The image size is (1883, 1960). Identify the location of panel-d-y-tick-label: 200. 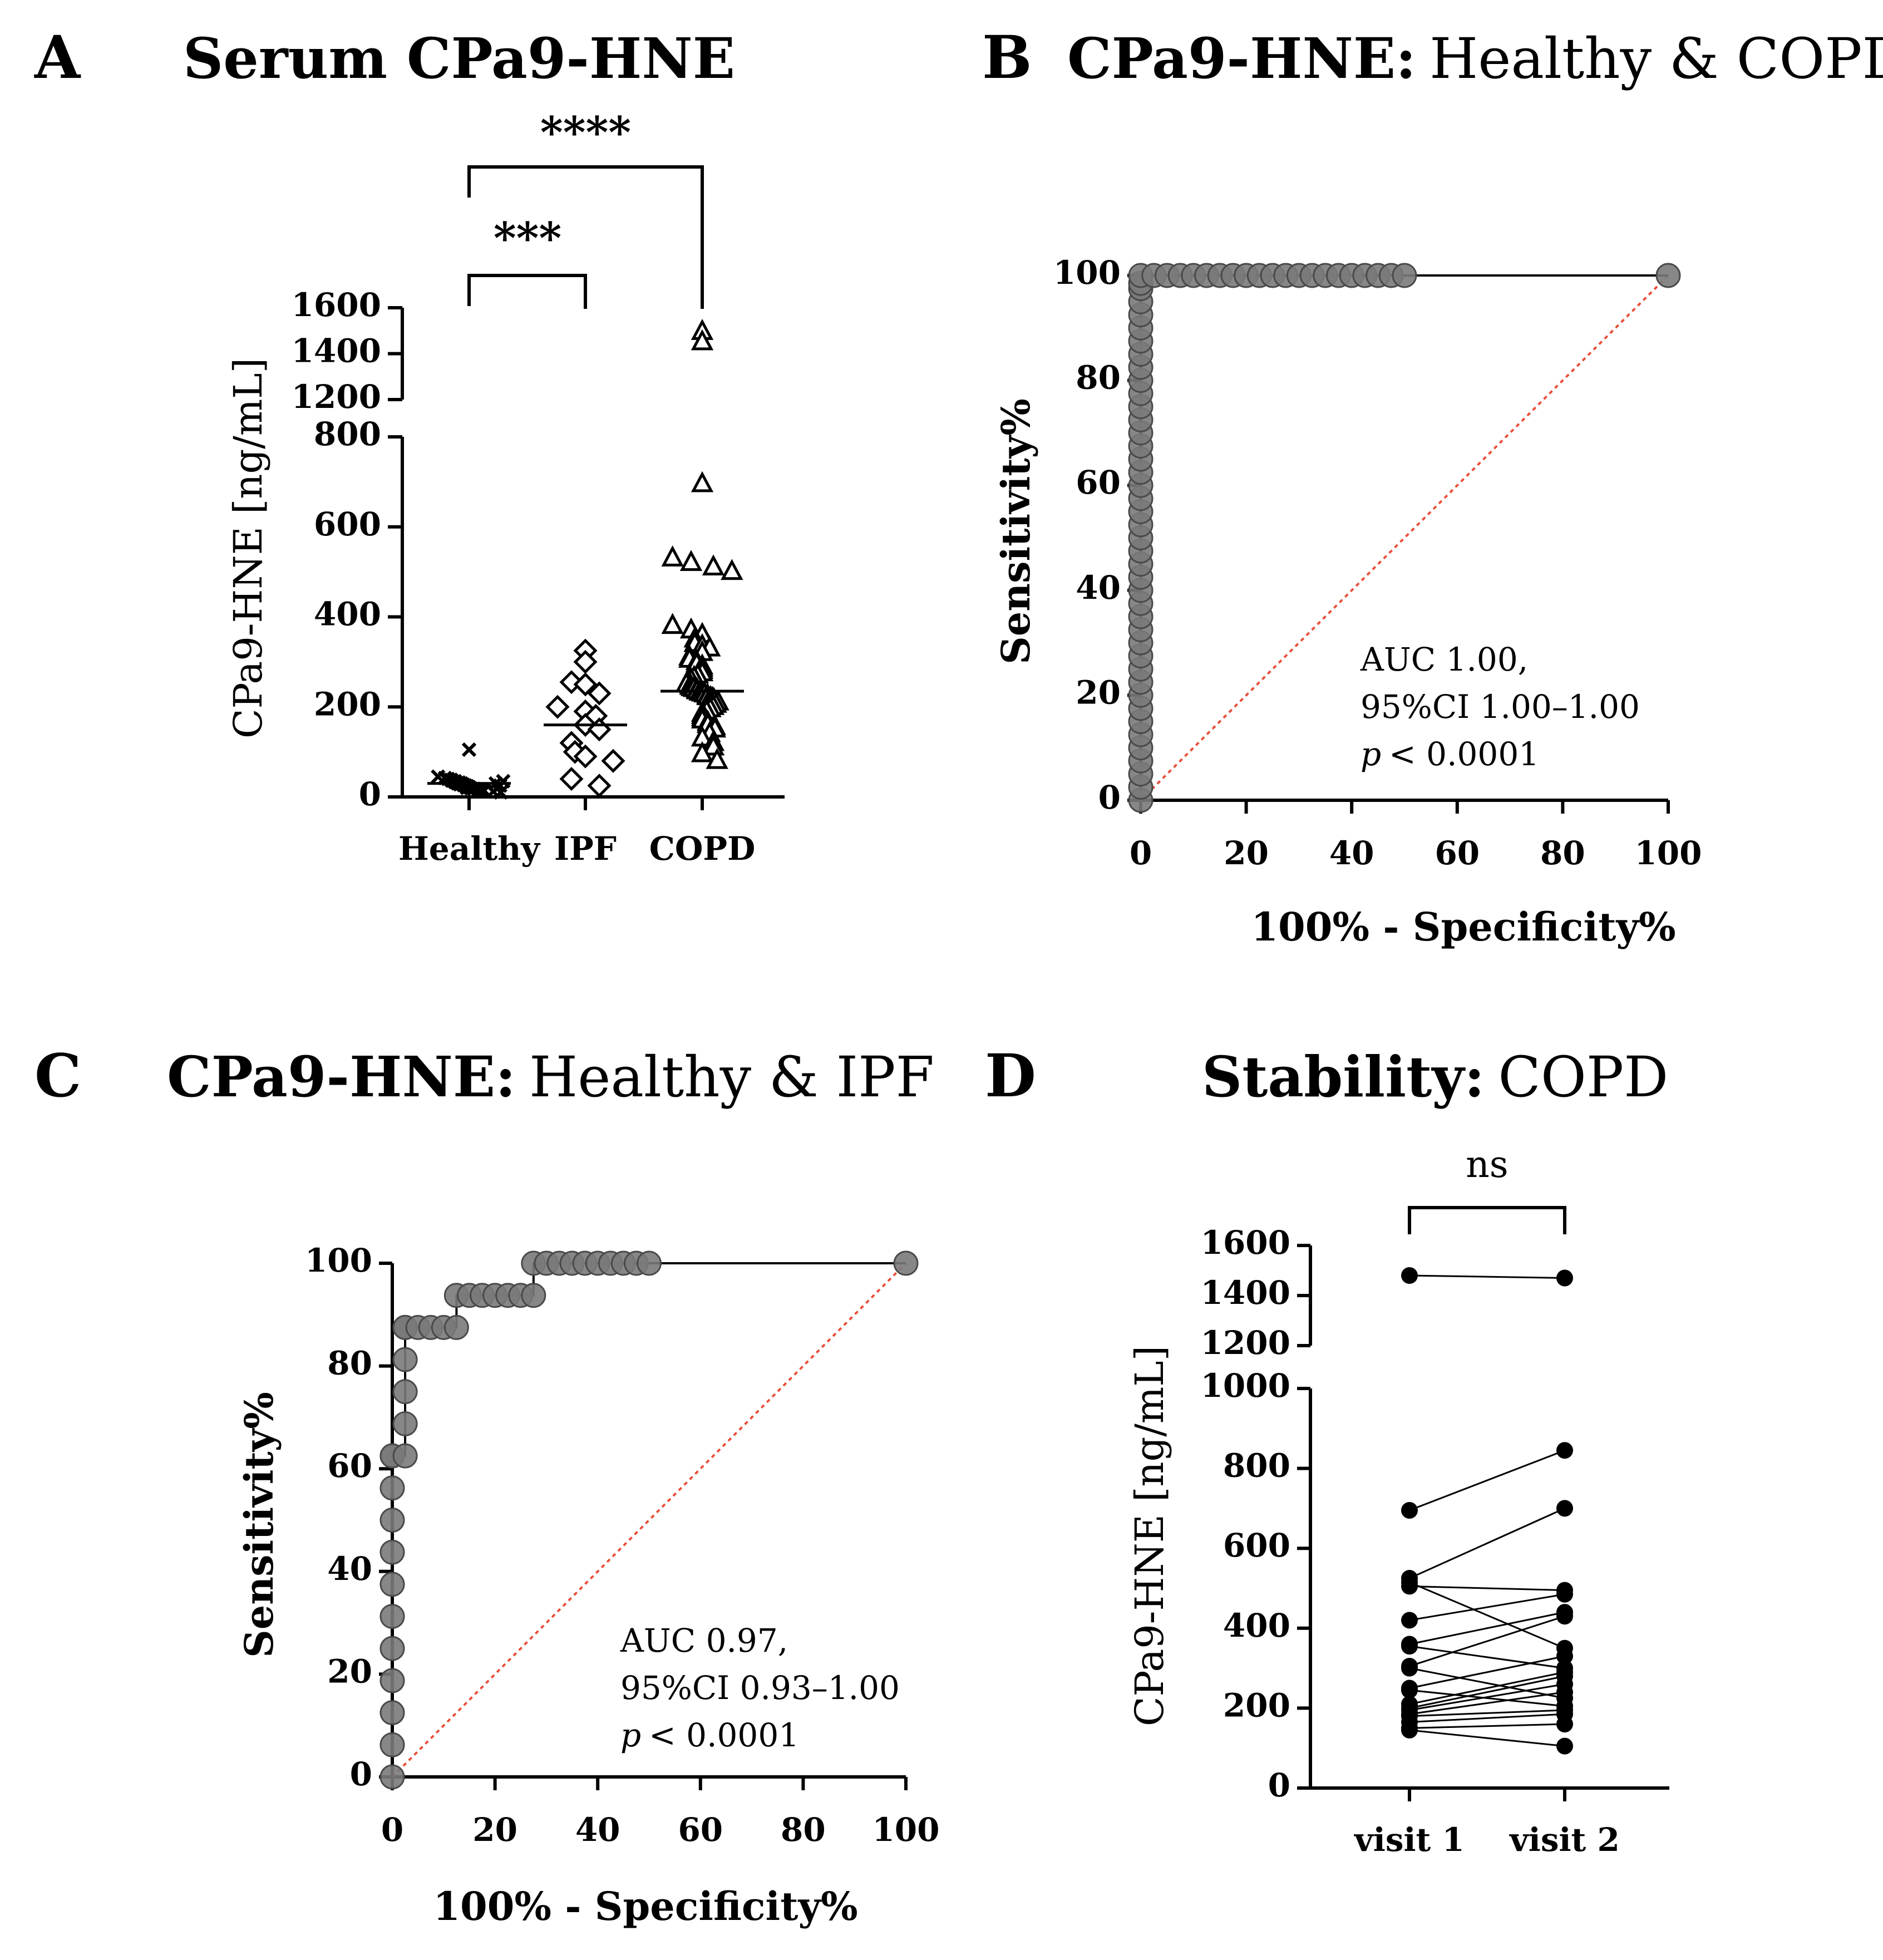
(1256, 1705).